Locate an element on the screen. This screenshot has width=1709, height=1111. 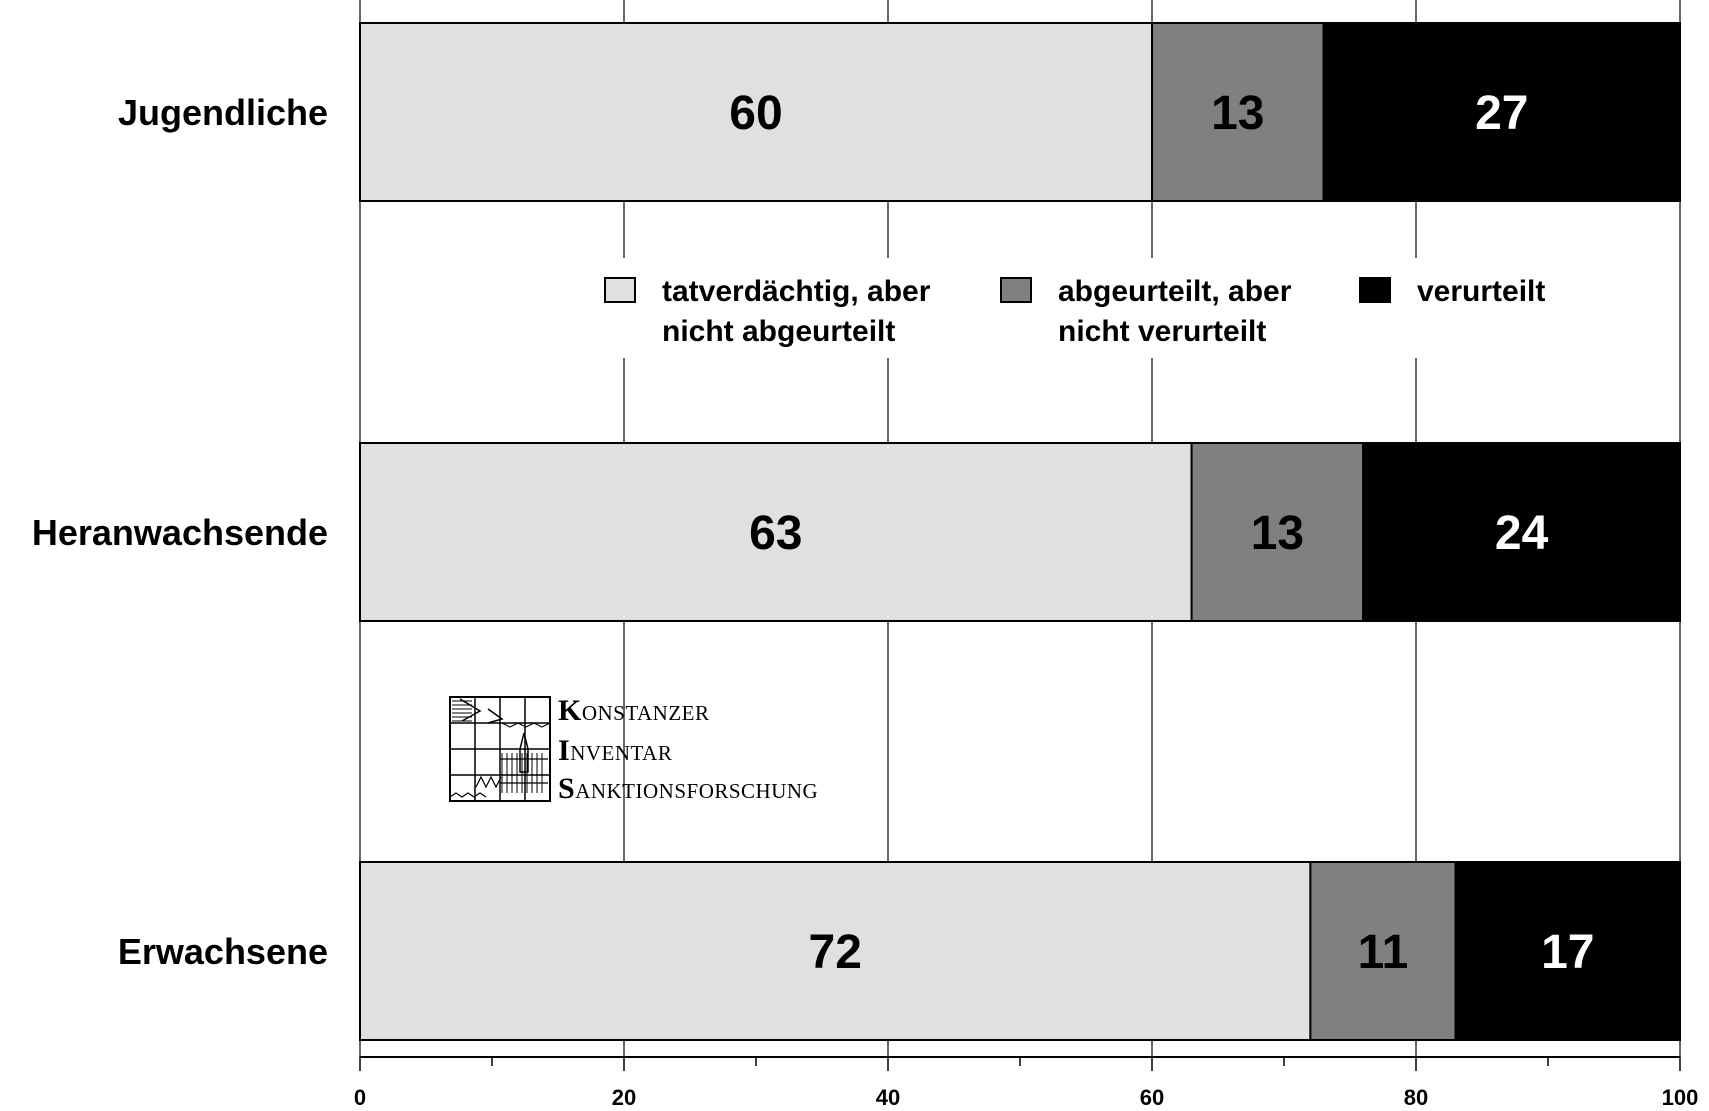
kis-logo: KONSTANZER INVENTAR SANKTIONSFORSCHUNG is located at coordinates (629, 735).